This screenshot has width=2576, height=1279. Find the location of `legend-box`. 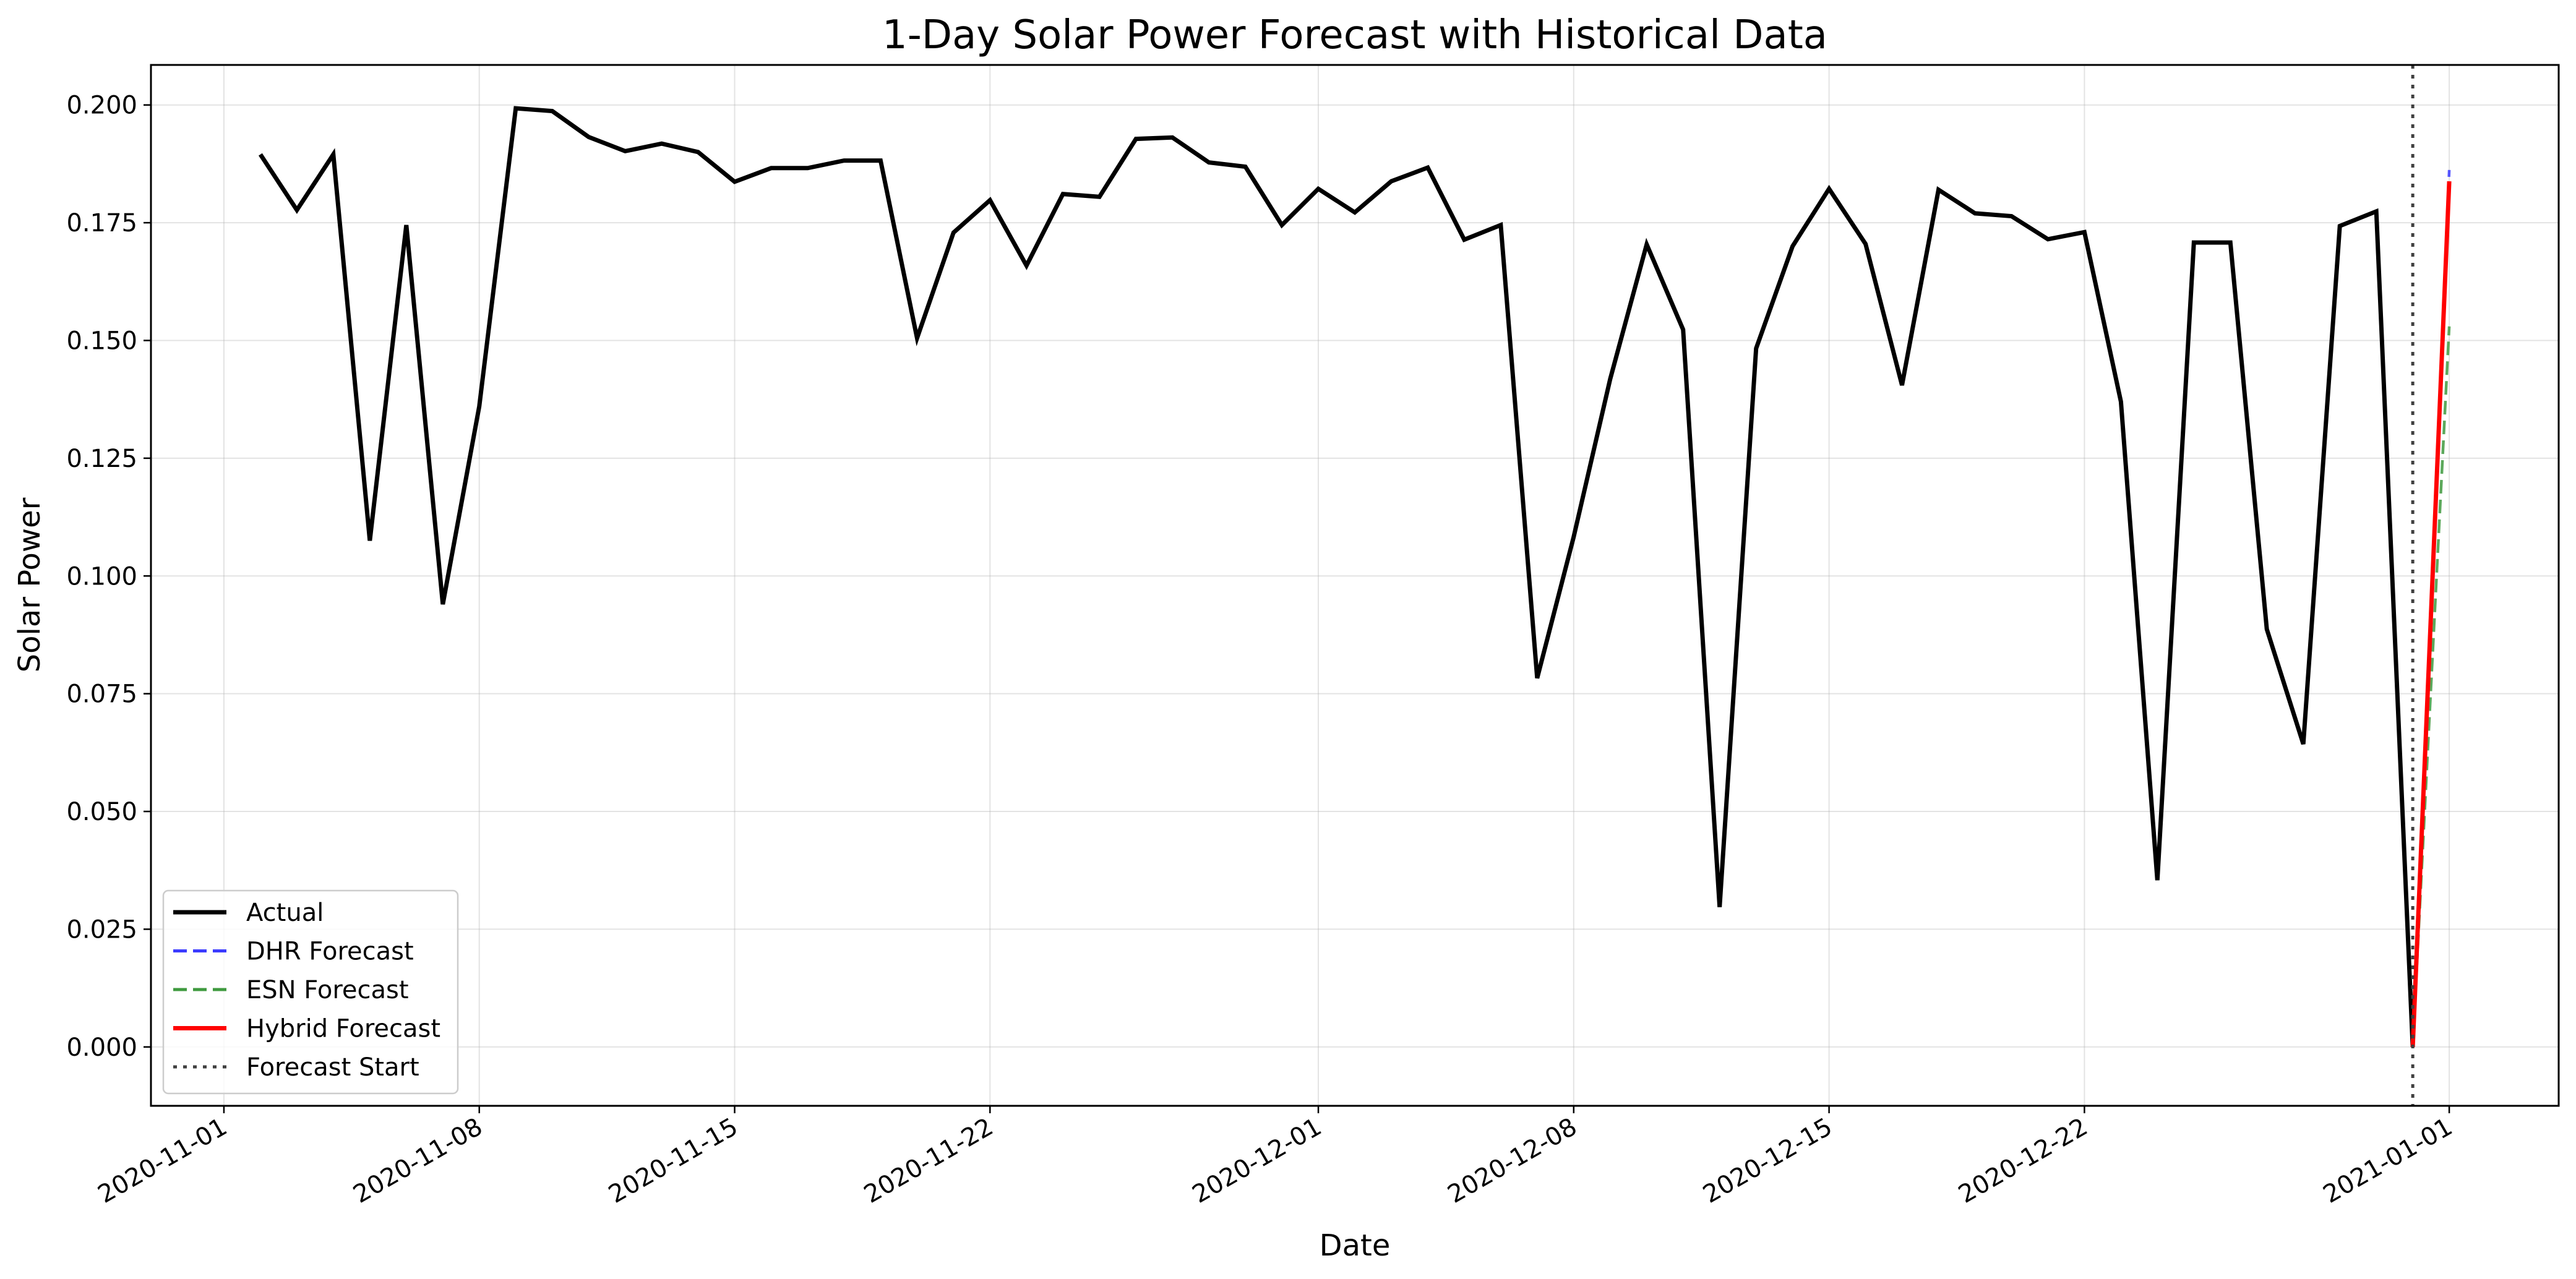

legend-box is located at coordinates (310, 992).